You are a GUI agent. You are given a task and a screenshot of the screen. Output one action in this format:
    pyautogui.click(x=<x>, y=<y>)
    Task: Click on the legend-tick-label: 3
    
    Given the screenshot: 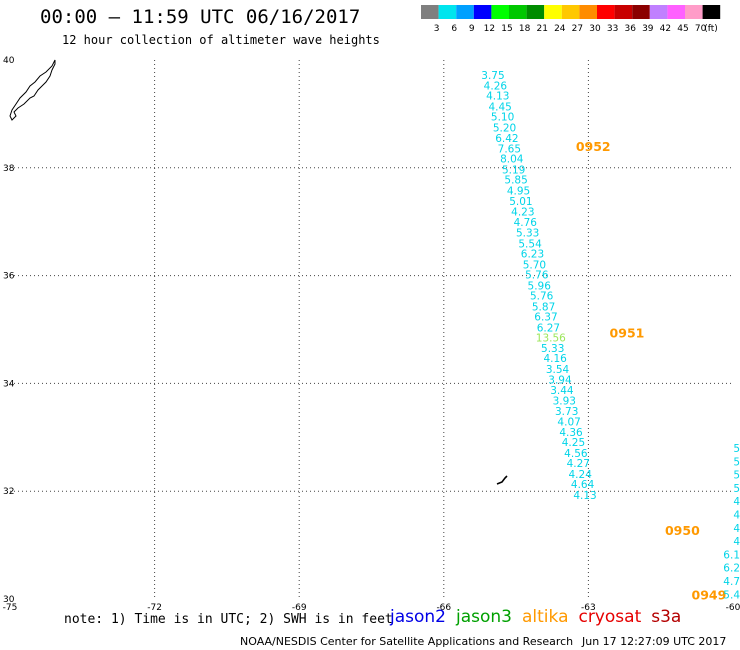 What is the action you would take?
    pyautogui.click(x=437, y=29)
    